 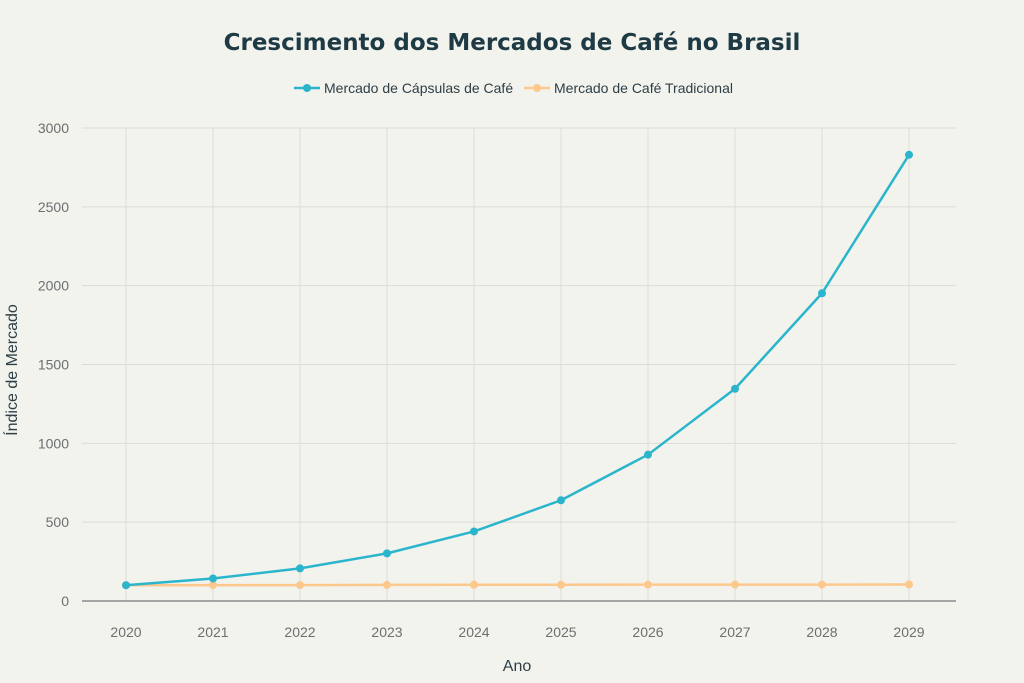 What do you see at coordinates (643, 88) in the screenshot?
I see `legend-label-traditional: Mercado de Café Tradicional` at bounding box center [643, 88].